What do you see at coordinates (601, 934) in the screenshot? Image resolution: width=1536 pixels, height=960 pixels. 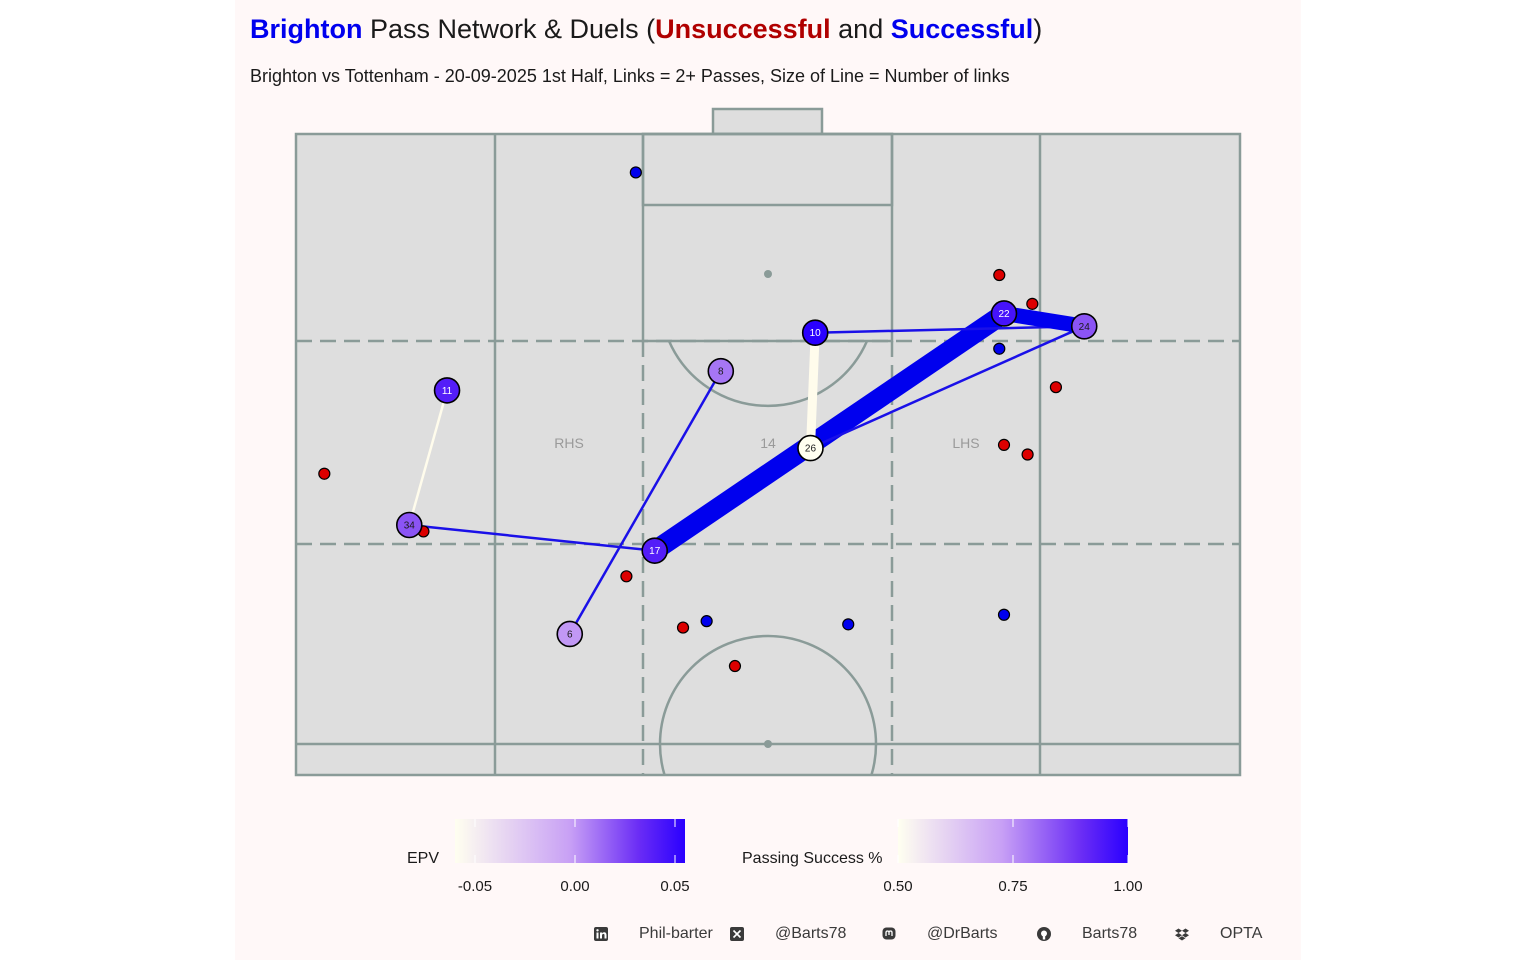 I see `linkedin-icon` at bounding box center [601, 934].